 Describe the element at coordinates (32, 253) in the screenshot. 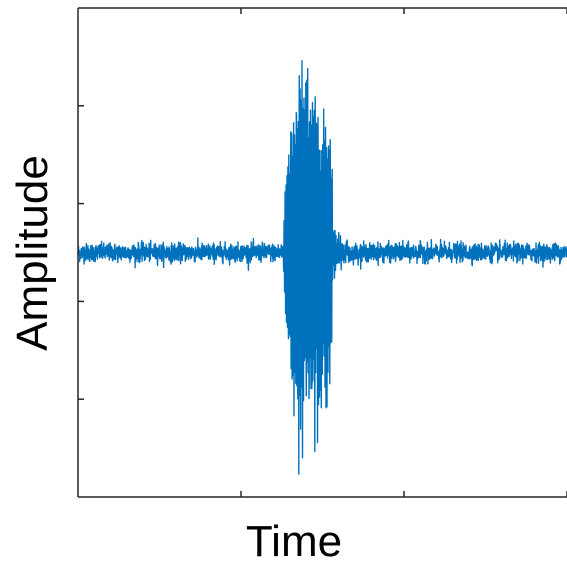

I see `y-axis-label: Amplitude` at that location.